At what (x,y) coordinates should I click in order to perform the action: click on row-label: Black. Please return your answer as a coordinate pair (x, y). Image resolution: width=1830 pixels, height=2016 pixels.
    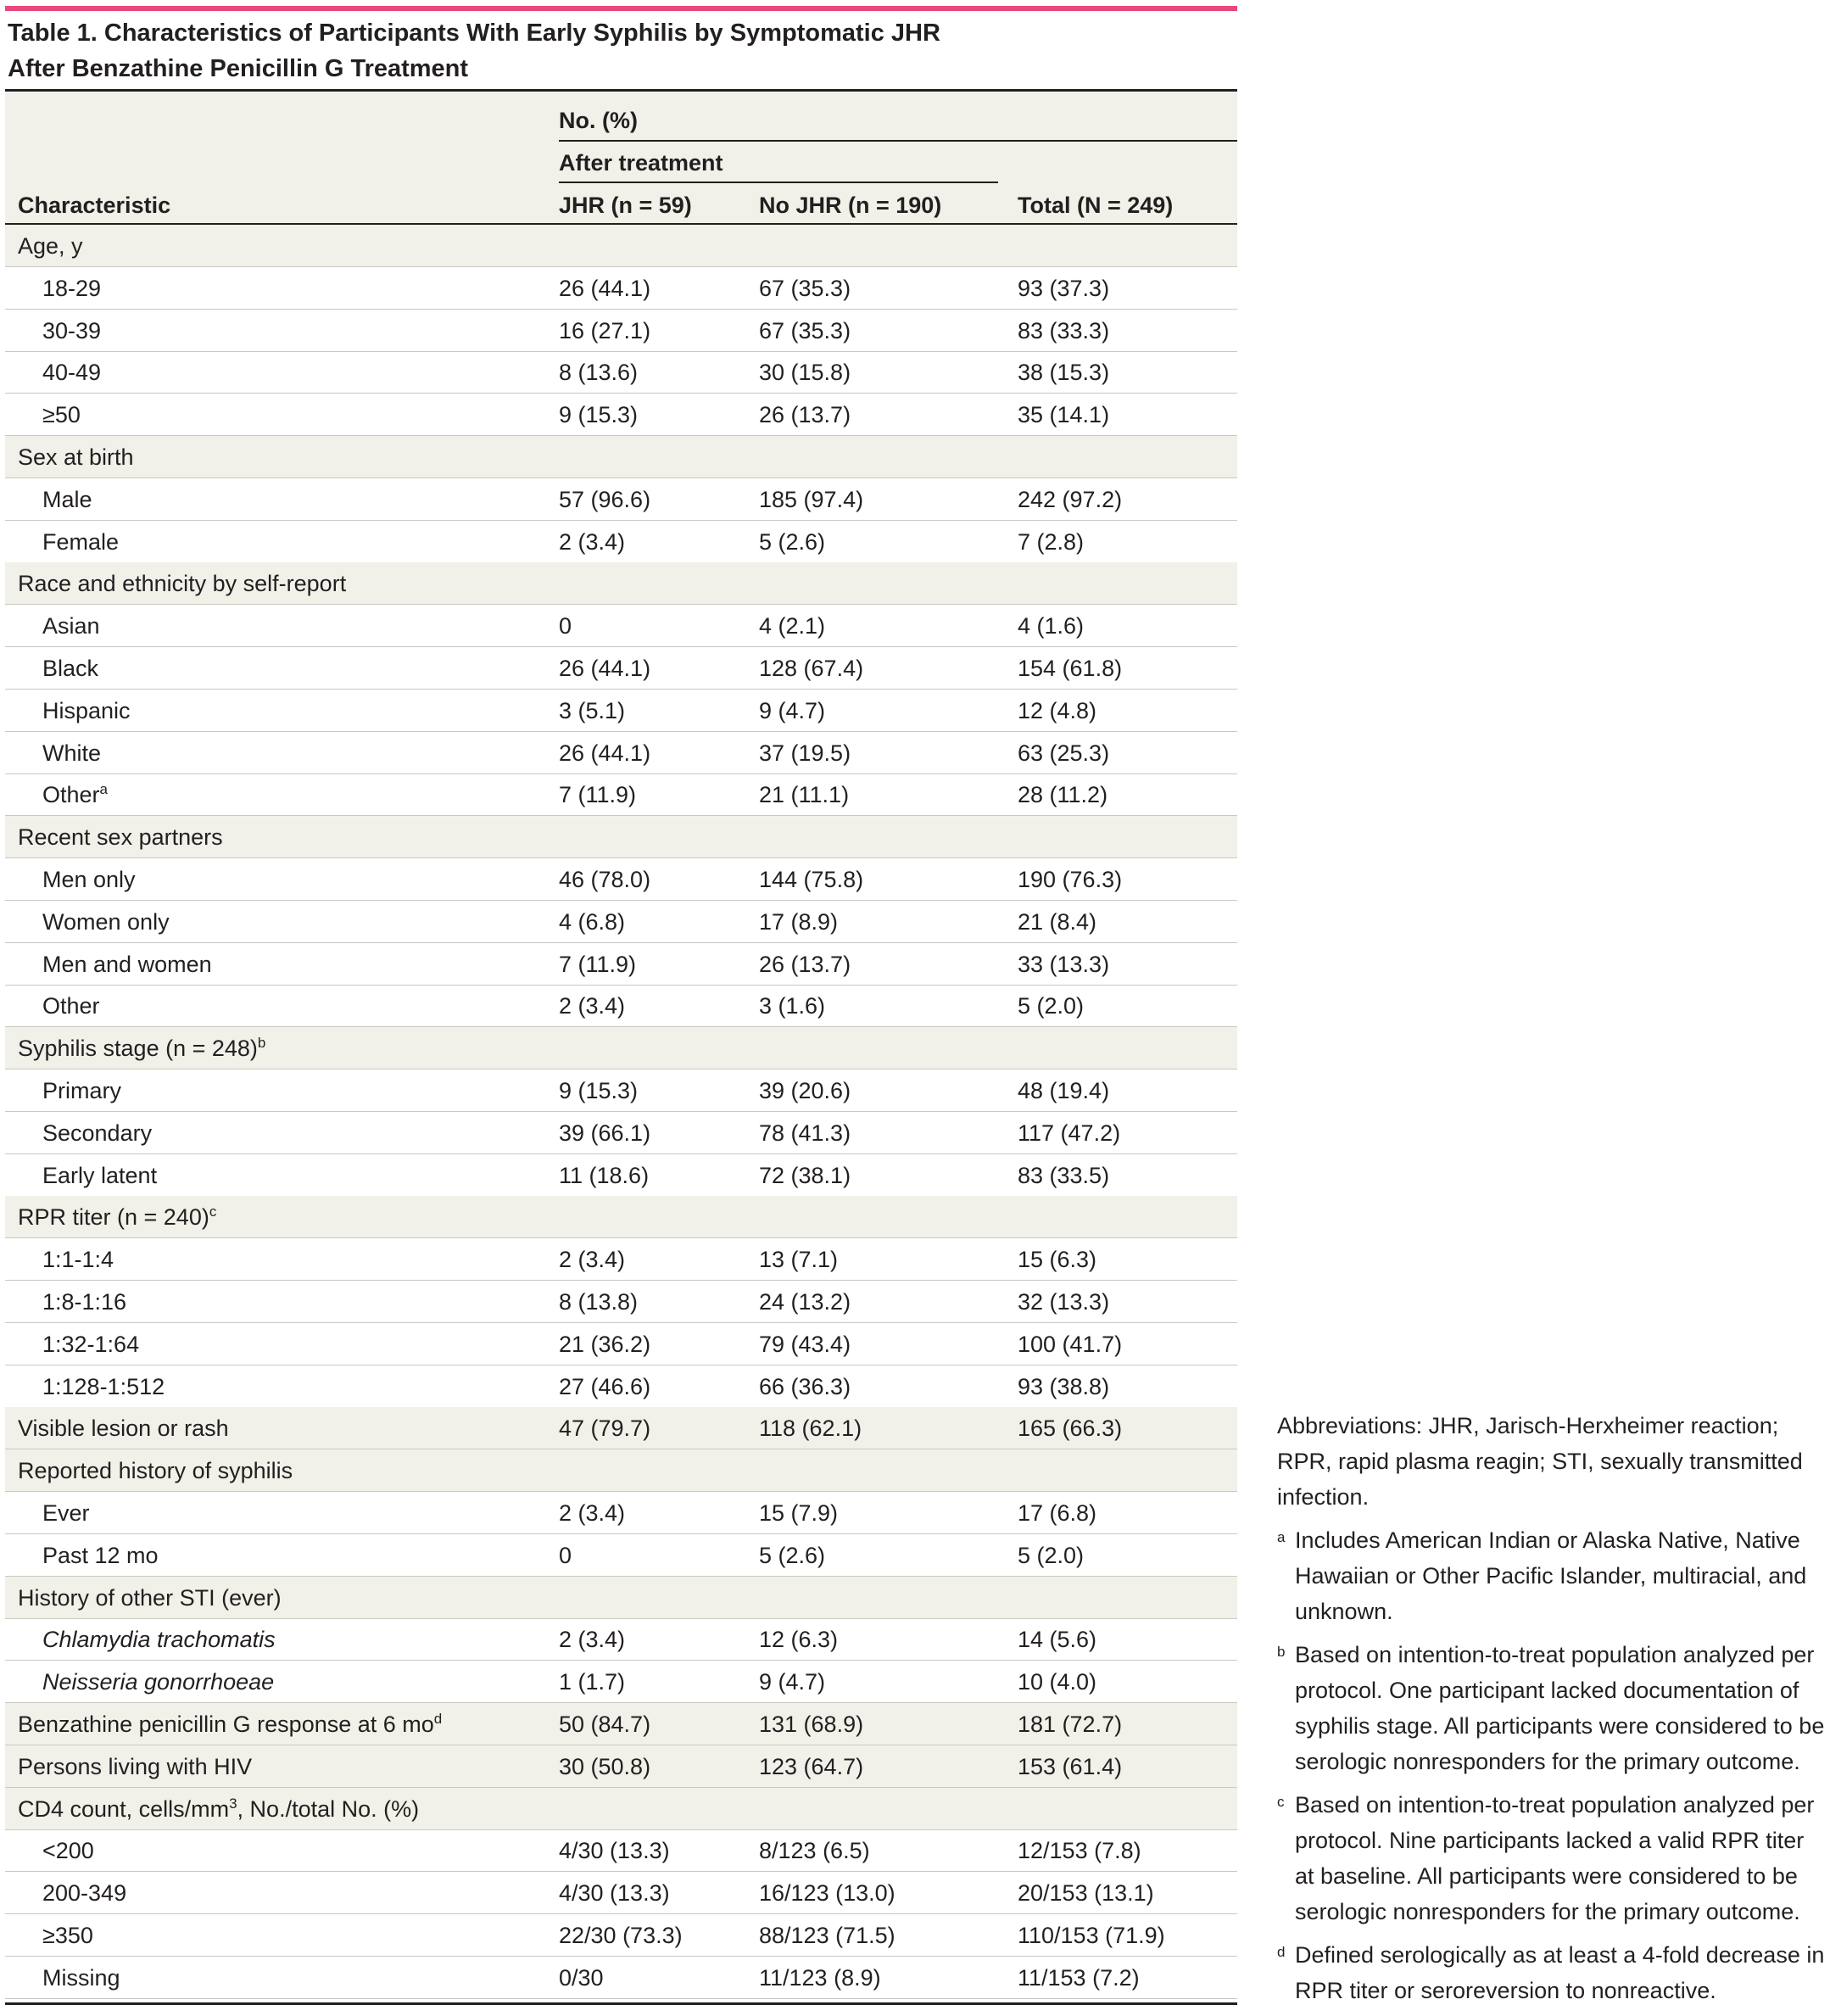
    Looking at the image, I should click on (70, 668).